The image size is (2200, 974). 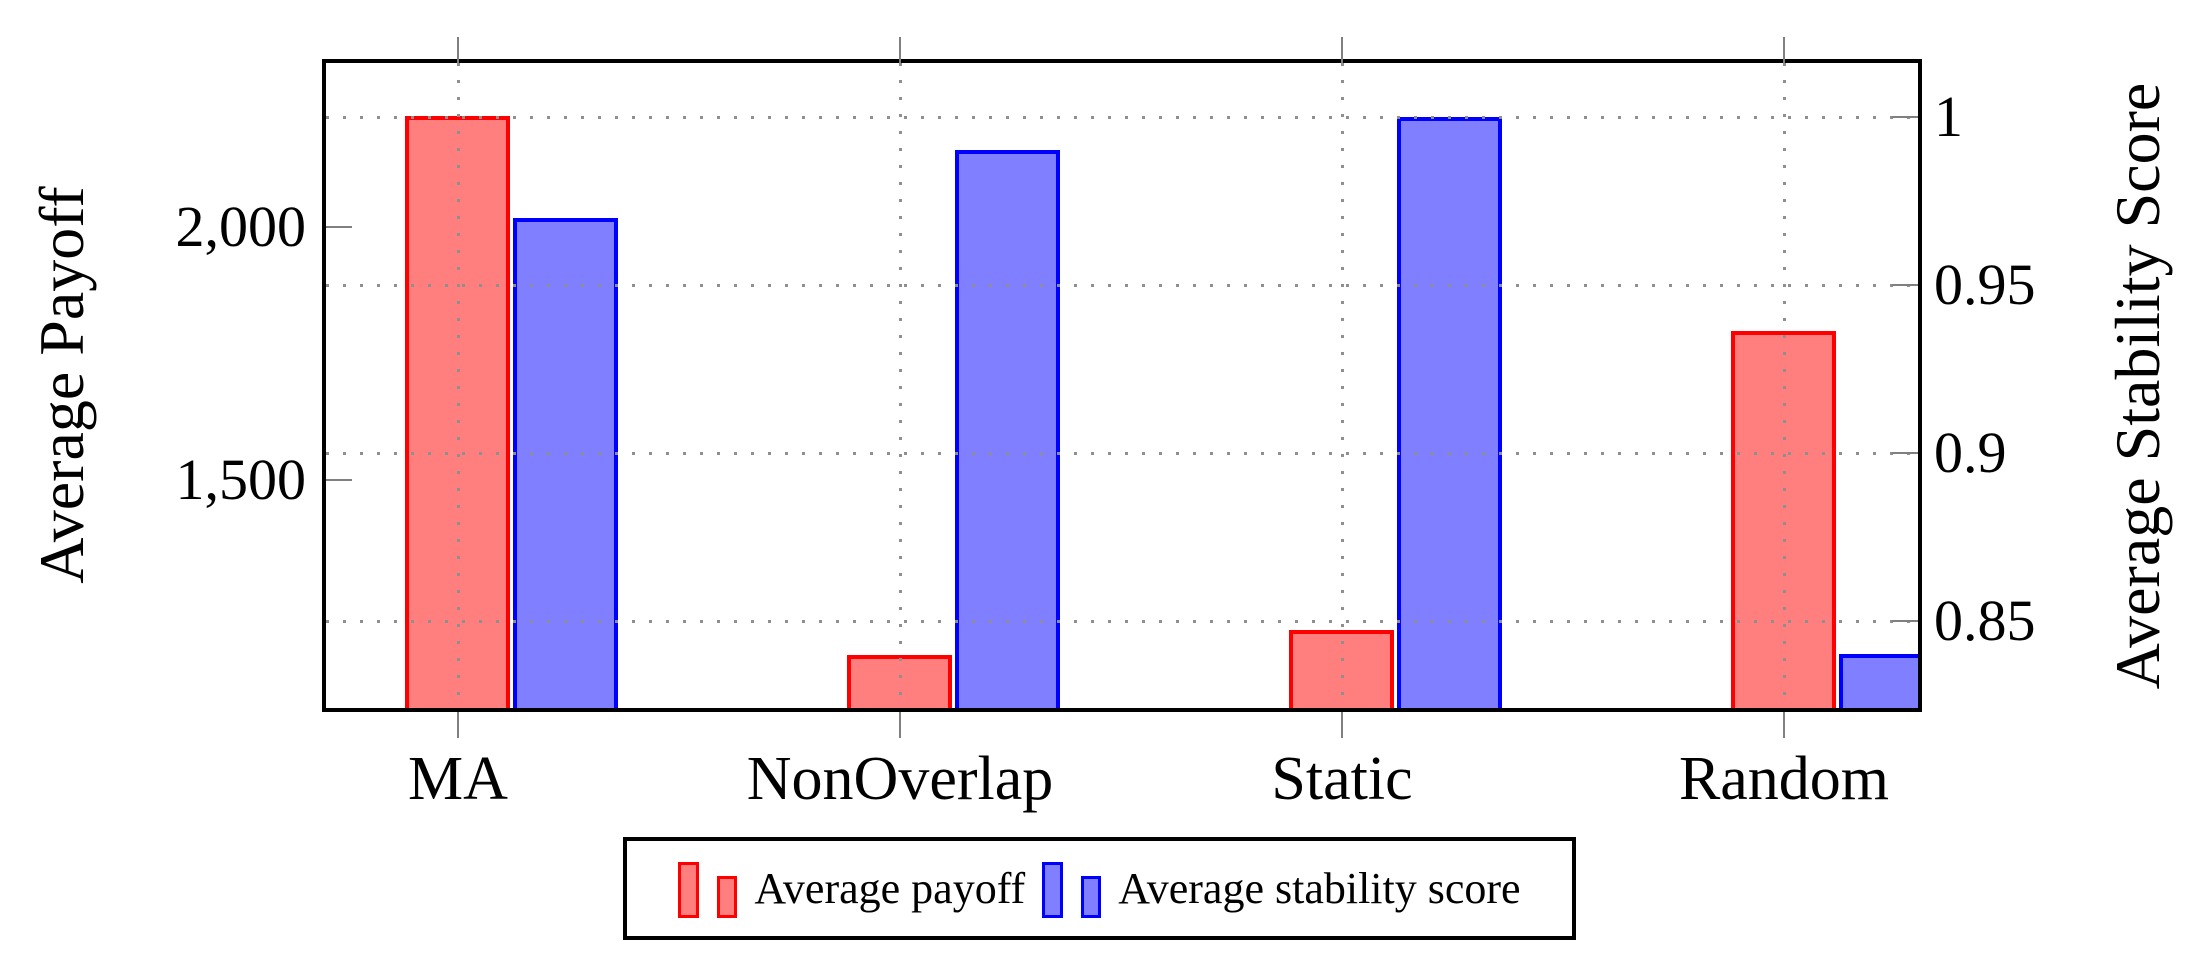 What do you see at coordinates (1319, 888) in the screenshot?
I see `legend-label-average-stability-score: Average stability score` at bounding box center [1319, 888].